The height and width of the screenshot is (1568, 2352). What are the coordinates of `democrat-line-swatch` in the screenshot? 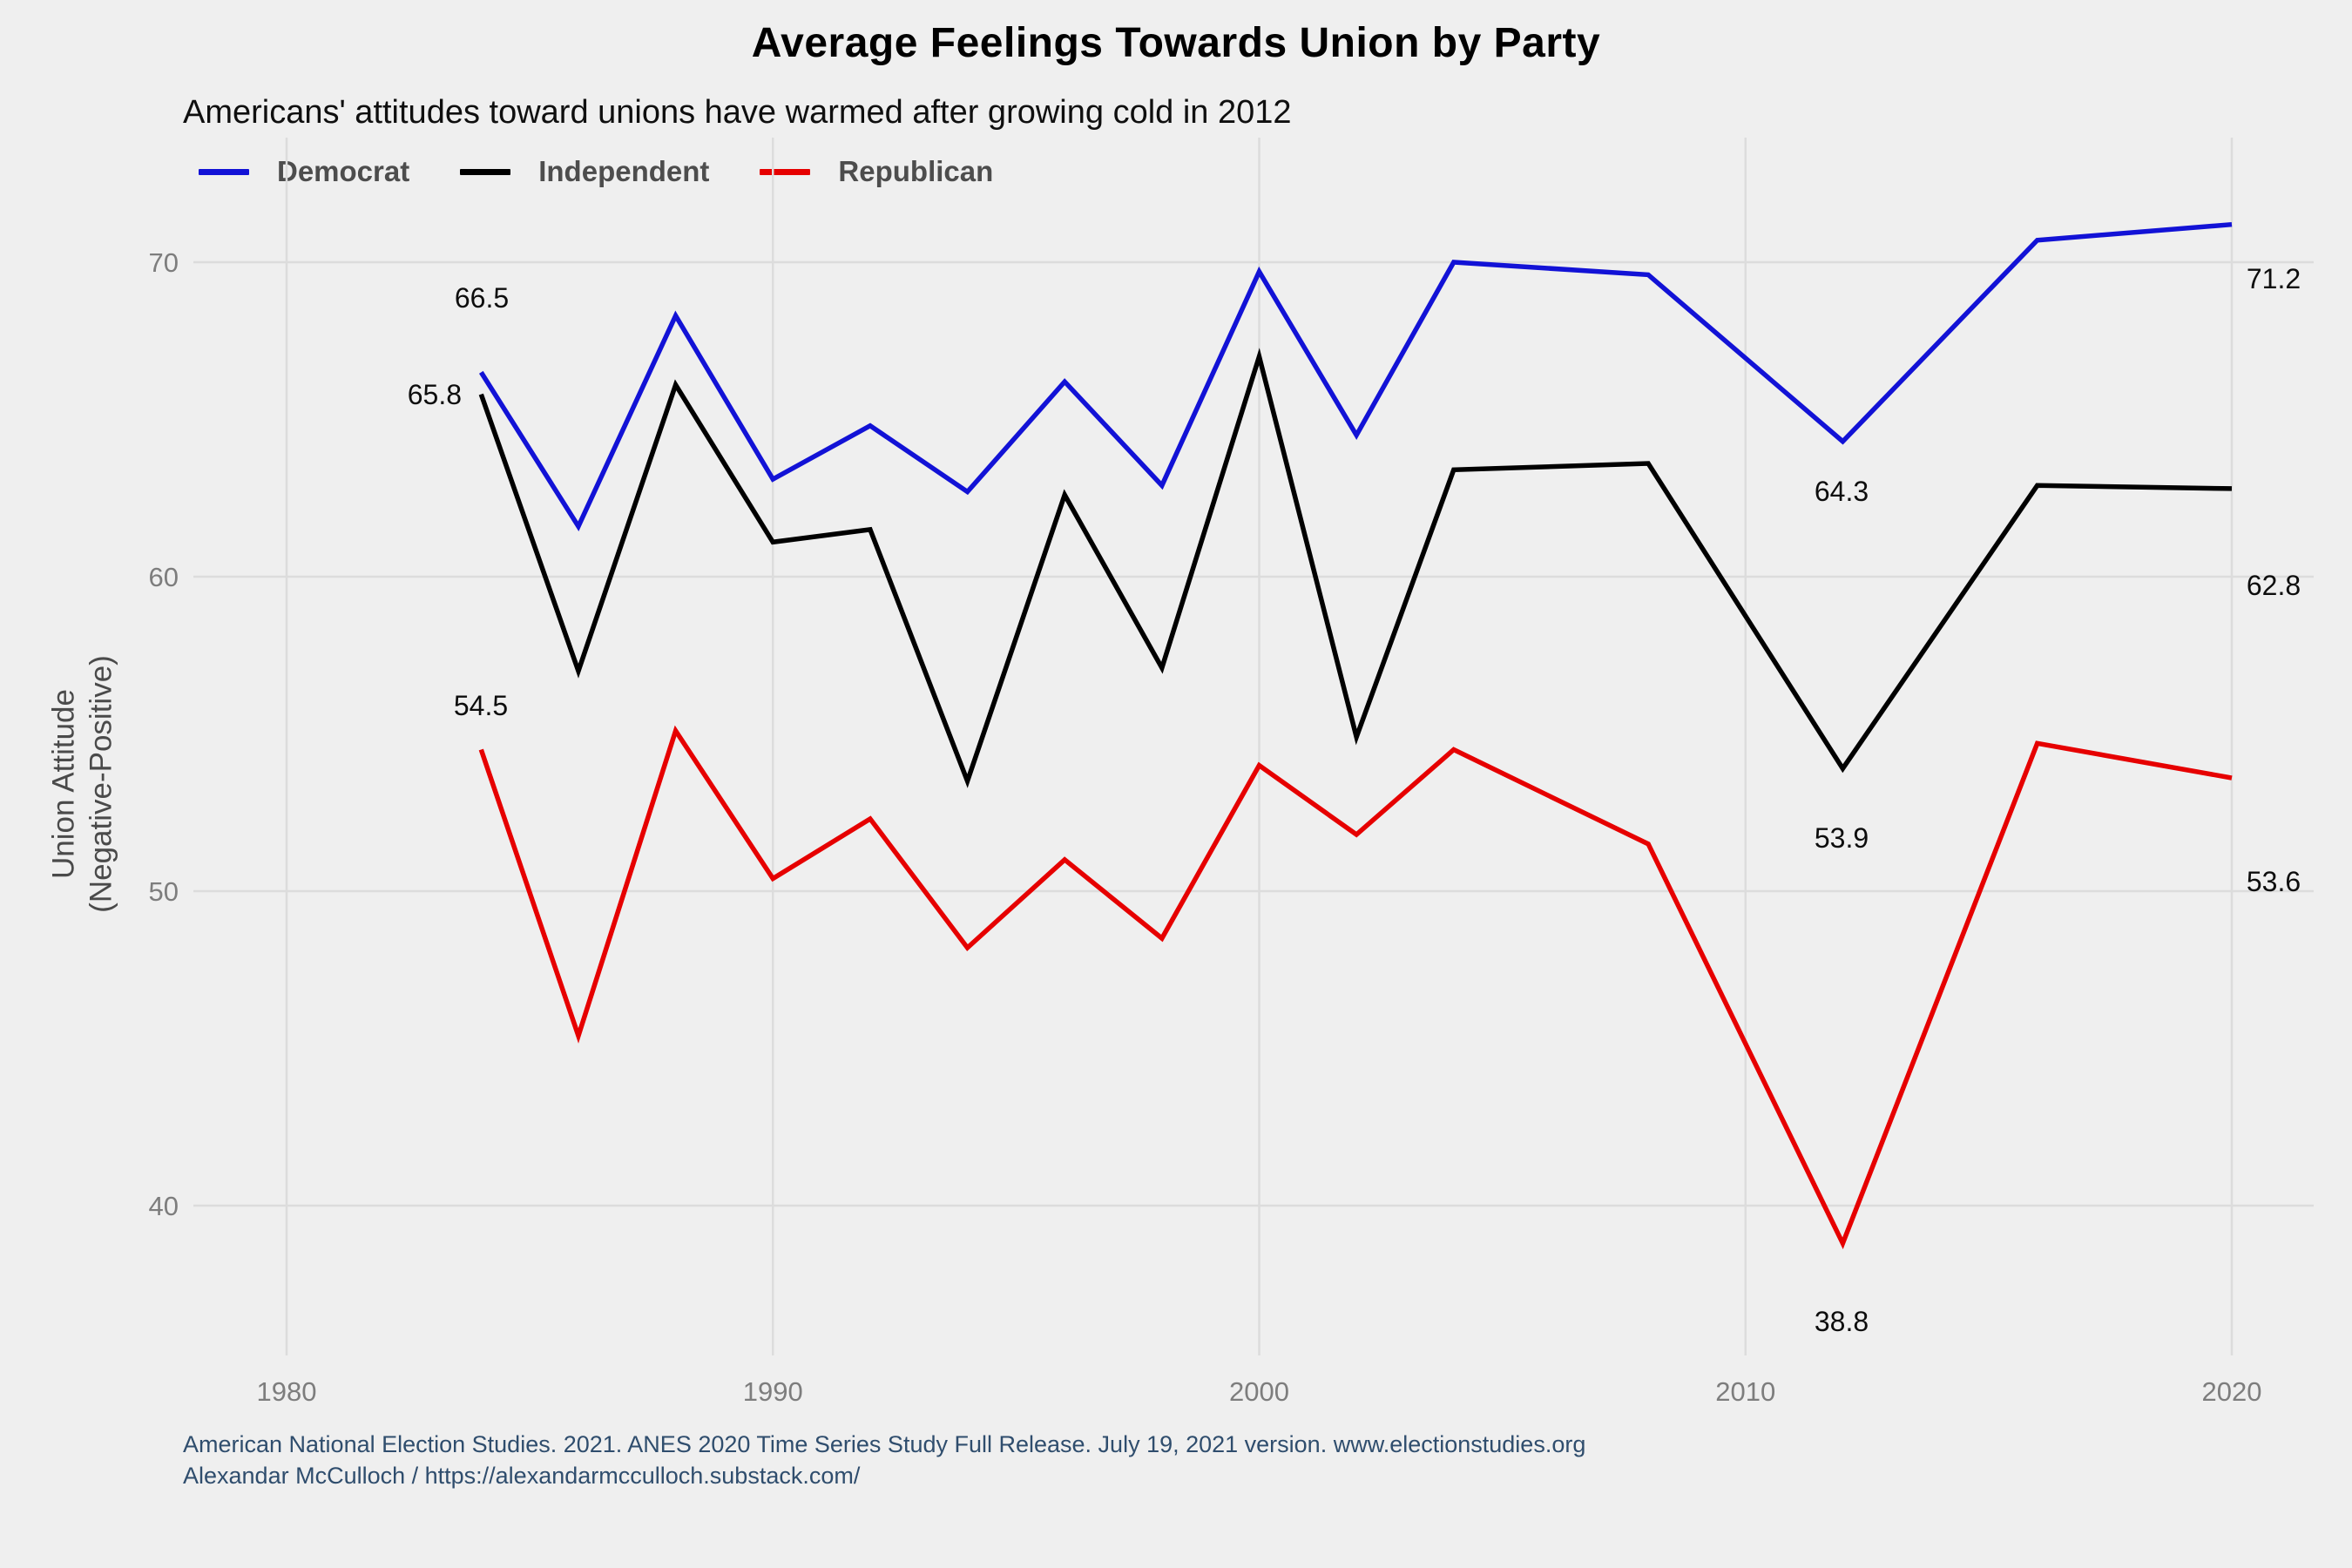 It's located at (224, 172).